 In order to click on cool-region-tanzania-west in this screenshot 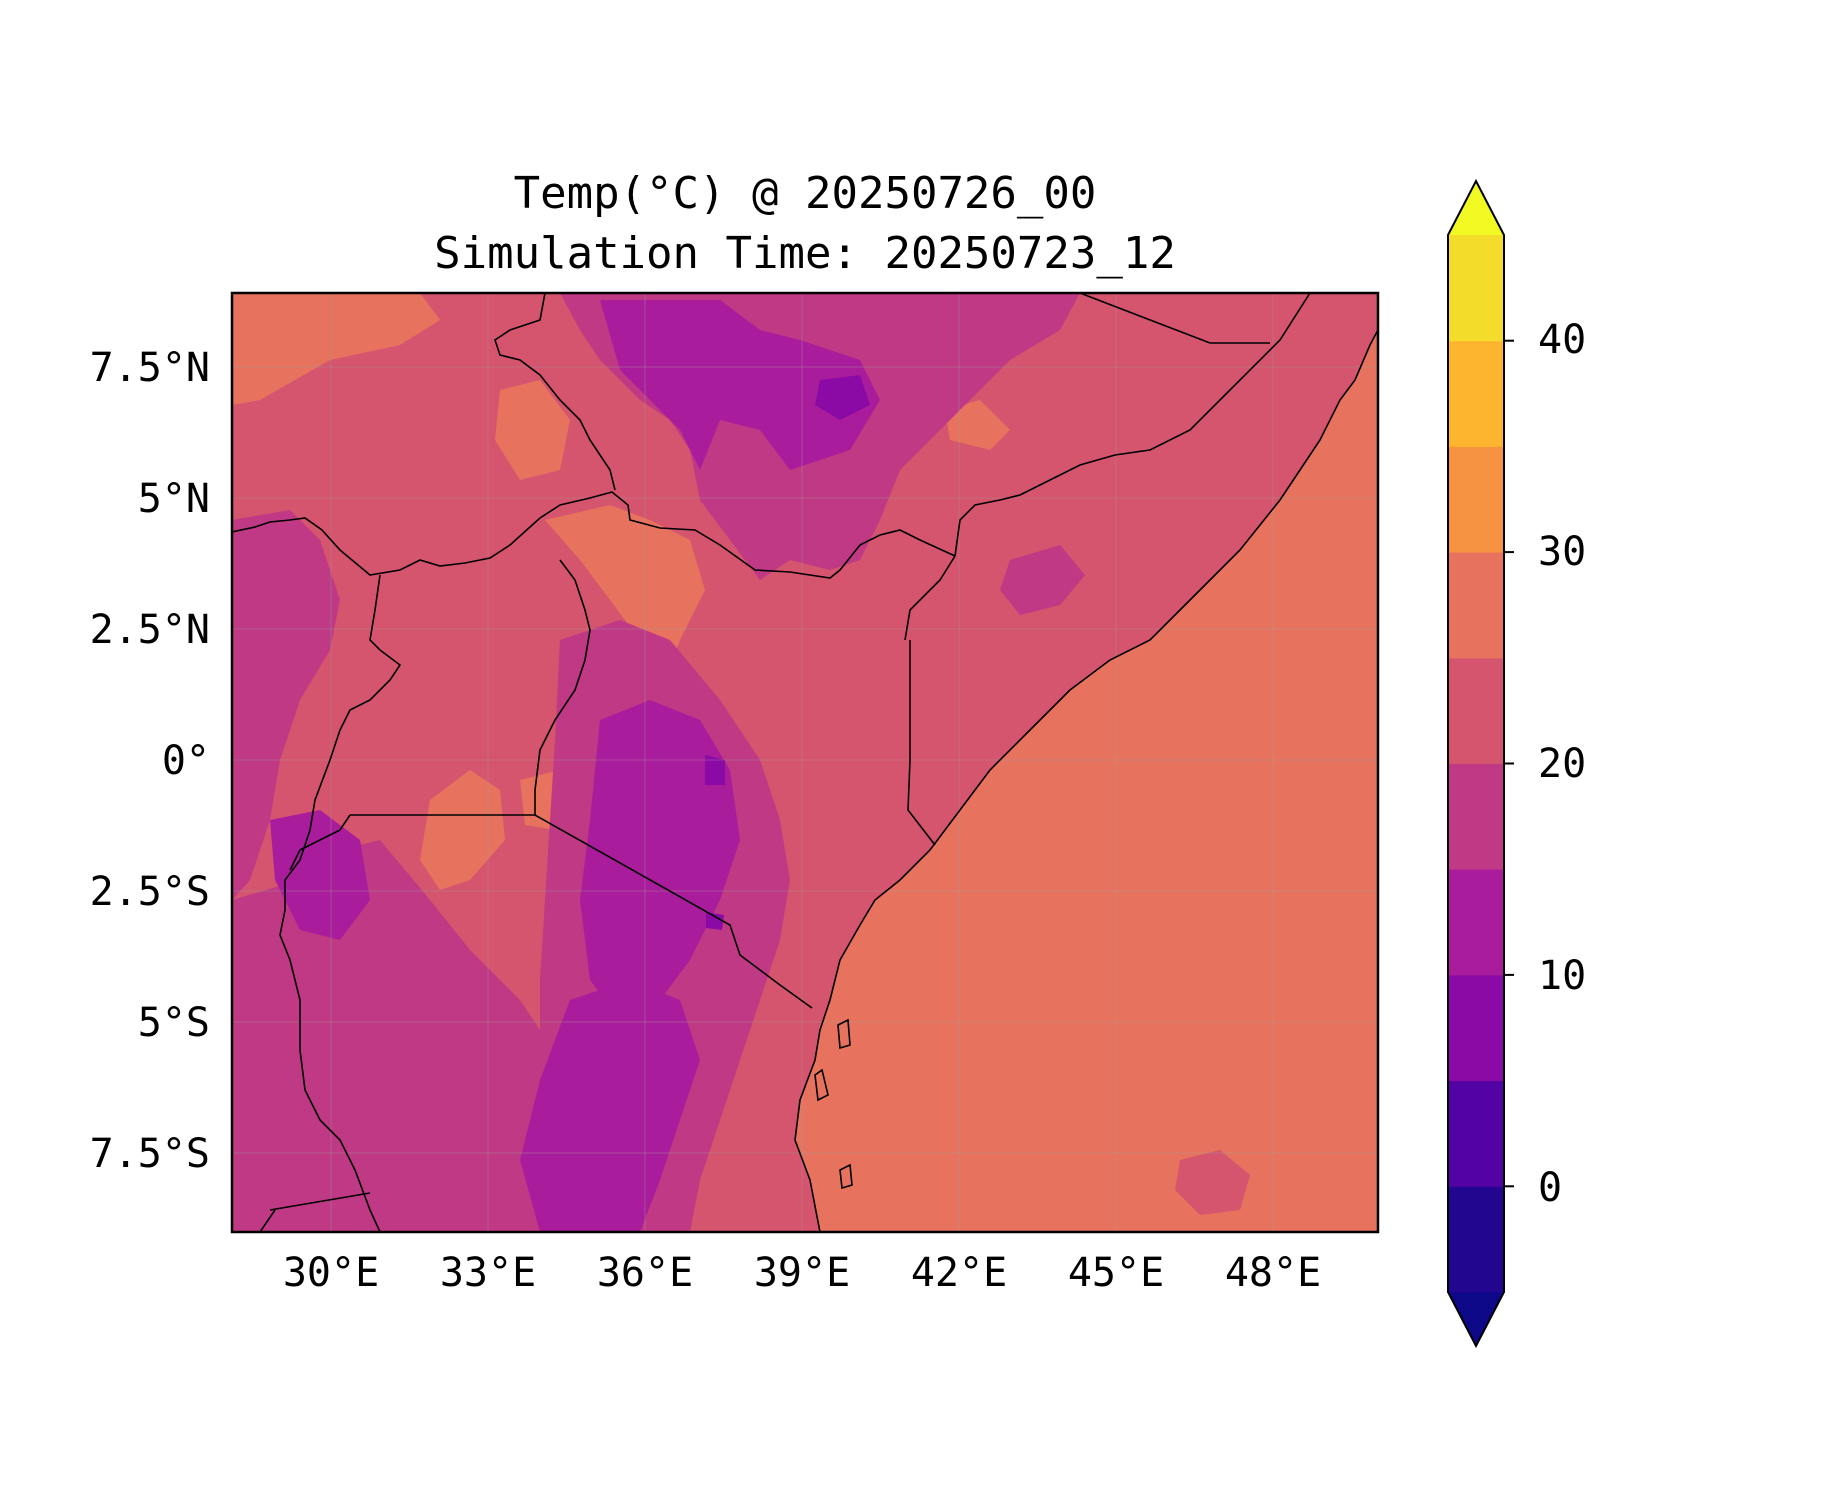, I will do `click(426, 1036)`.